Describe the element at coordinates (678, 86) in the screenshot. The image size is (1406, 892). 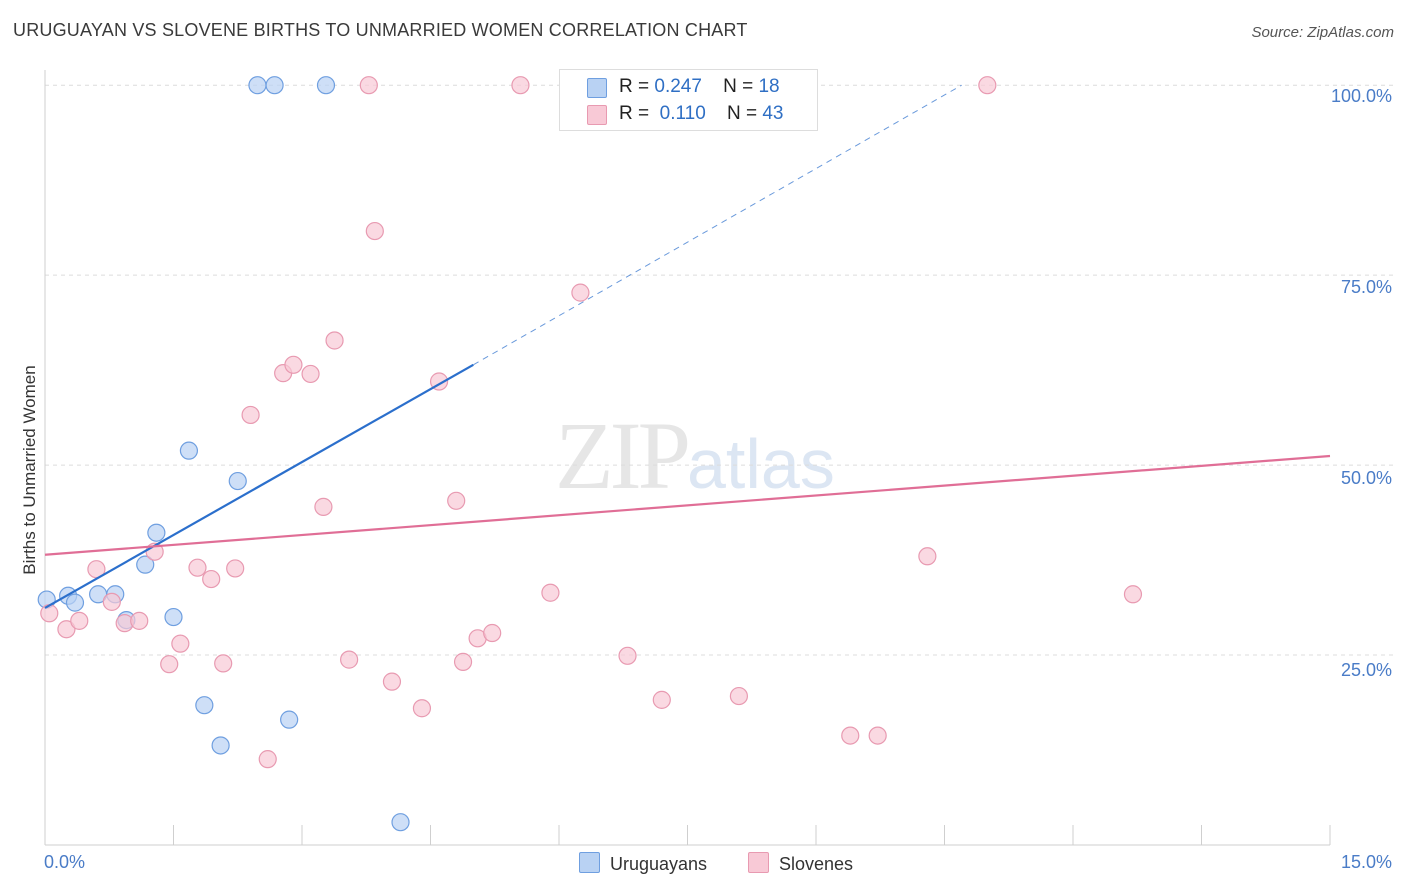
I see `legend-r-value: 0.247` at that location.